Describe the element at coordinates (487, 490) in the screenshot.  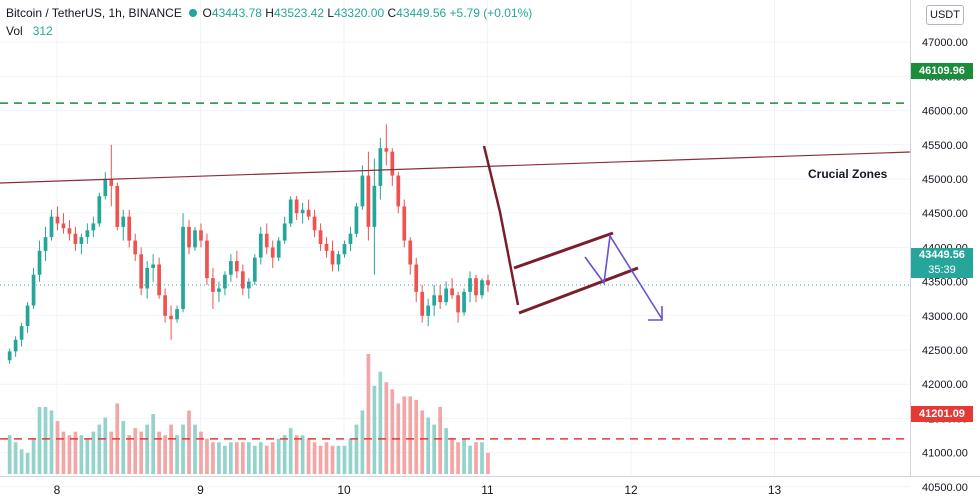
I see `x-tick-label: 11` at that location.